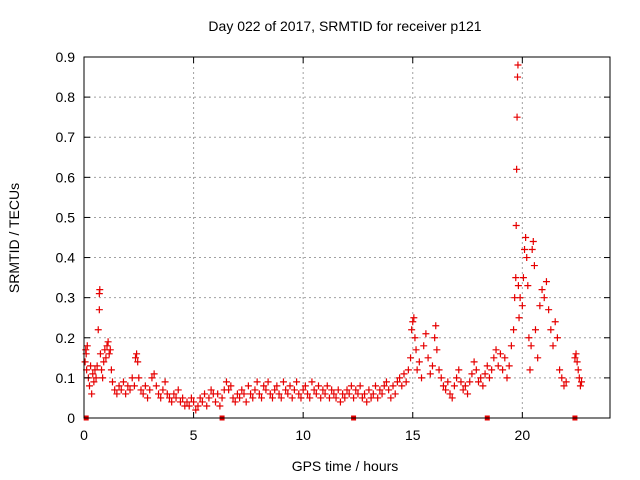  Describe the element at coordinates (303, 435) in the screenshot. I see `x-tick-label: 10` at that location.